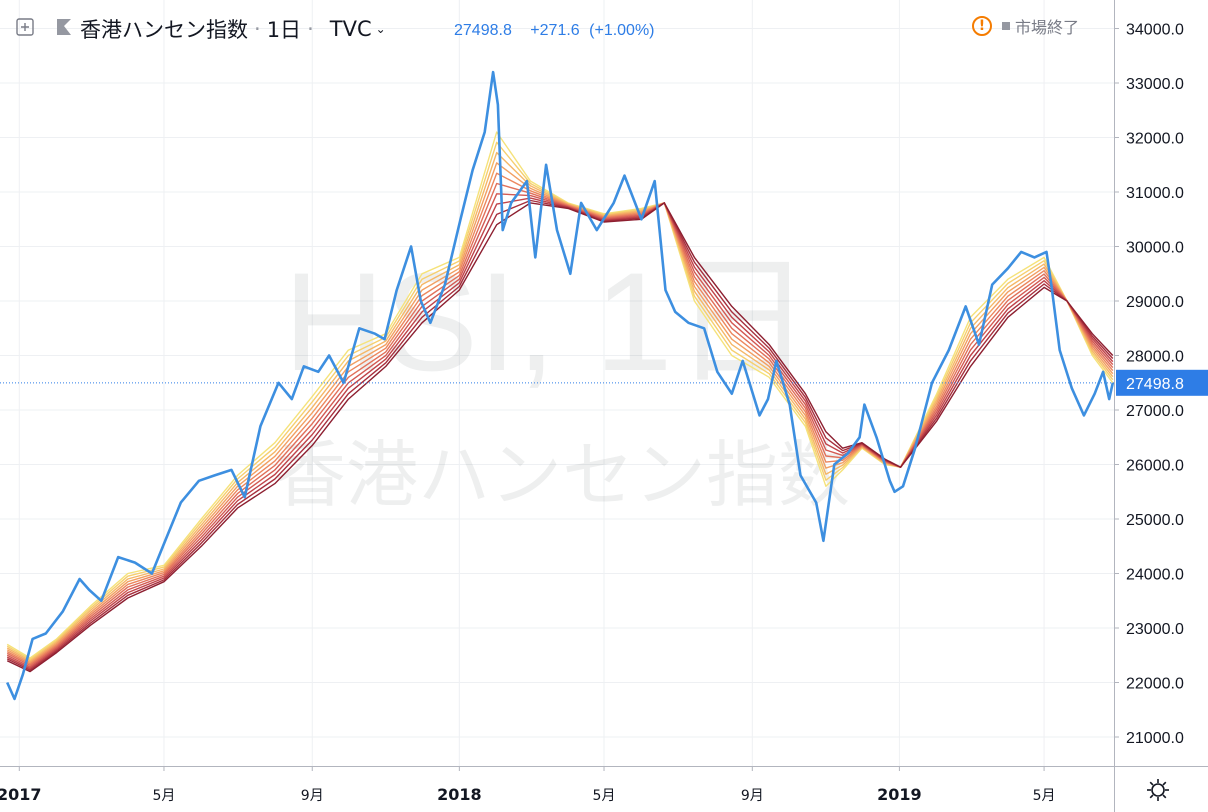  Describe the element at coordinates (1155, 384) in the screenshot. I see `last-price-tag-label: 27498.8` at that location.